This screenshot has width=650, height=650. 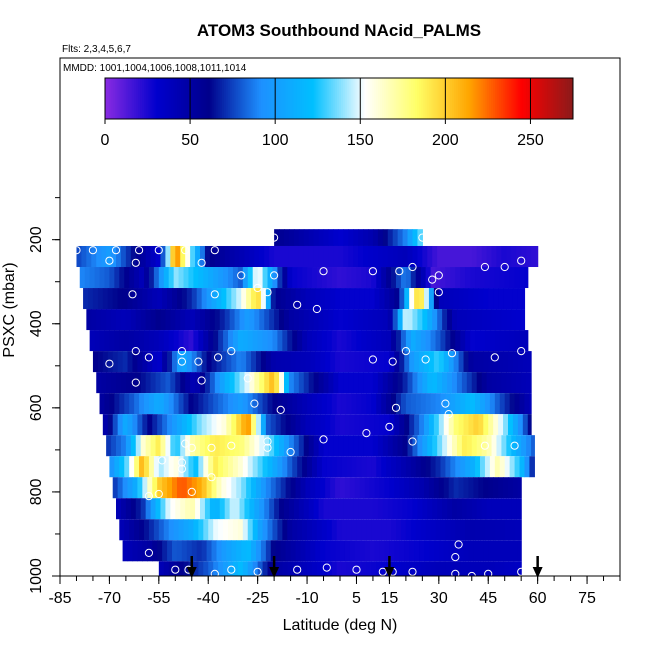 What do you see at coordinates (109, 598) in the screenshot?
I see `x-tick-label: -70` at bounding box center [109, 598].